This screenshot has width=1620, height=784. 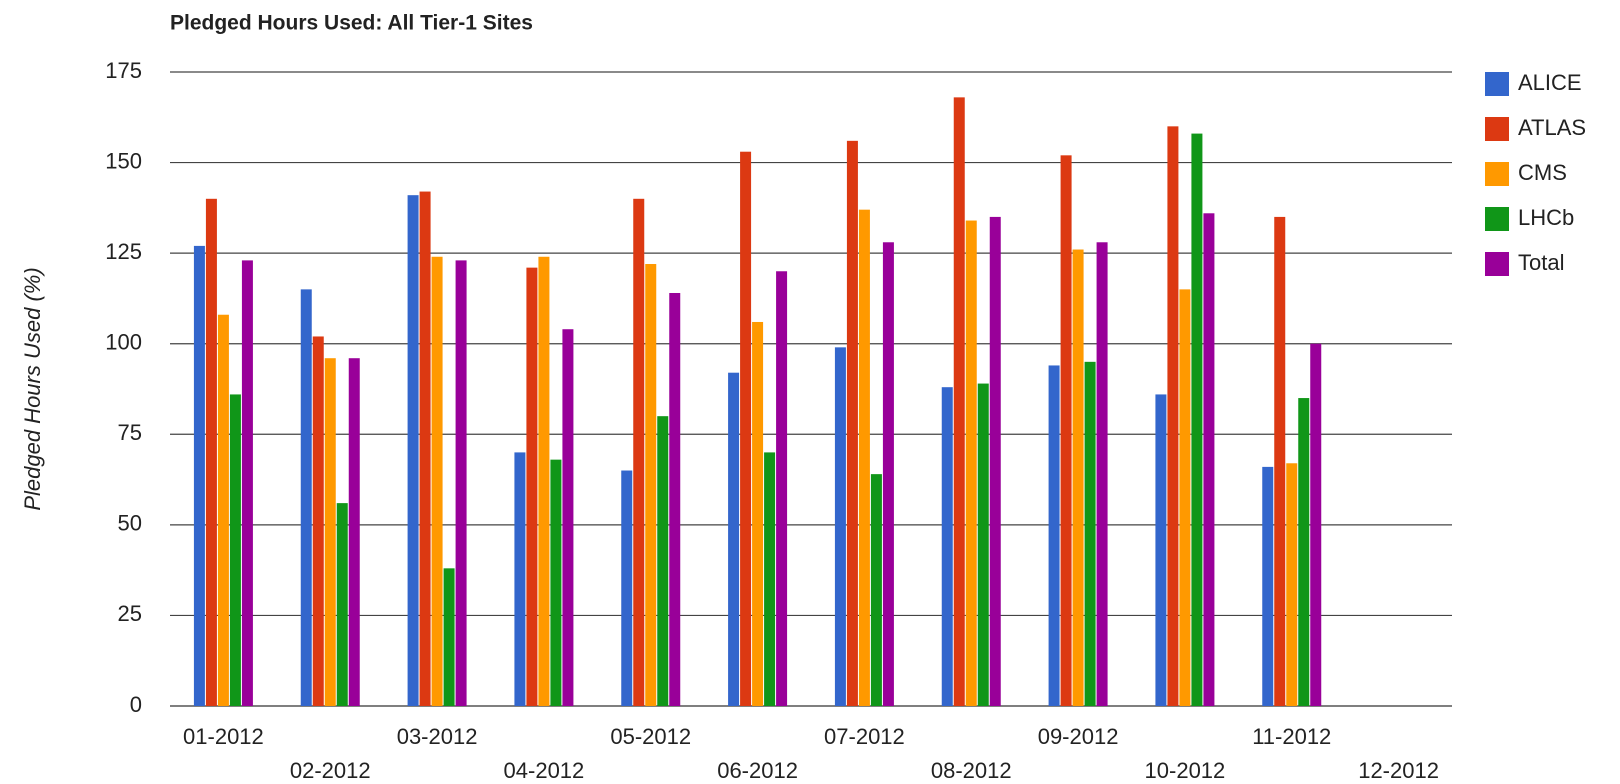 I want to click on x-tick-label: 01-2012, so click(x=223, y=736).